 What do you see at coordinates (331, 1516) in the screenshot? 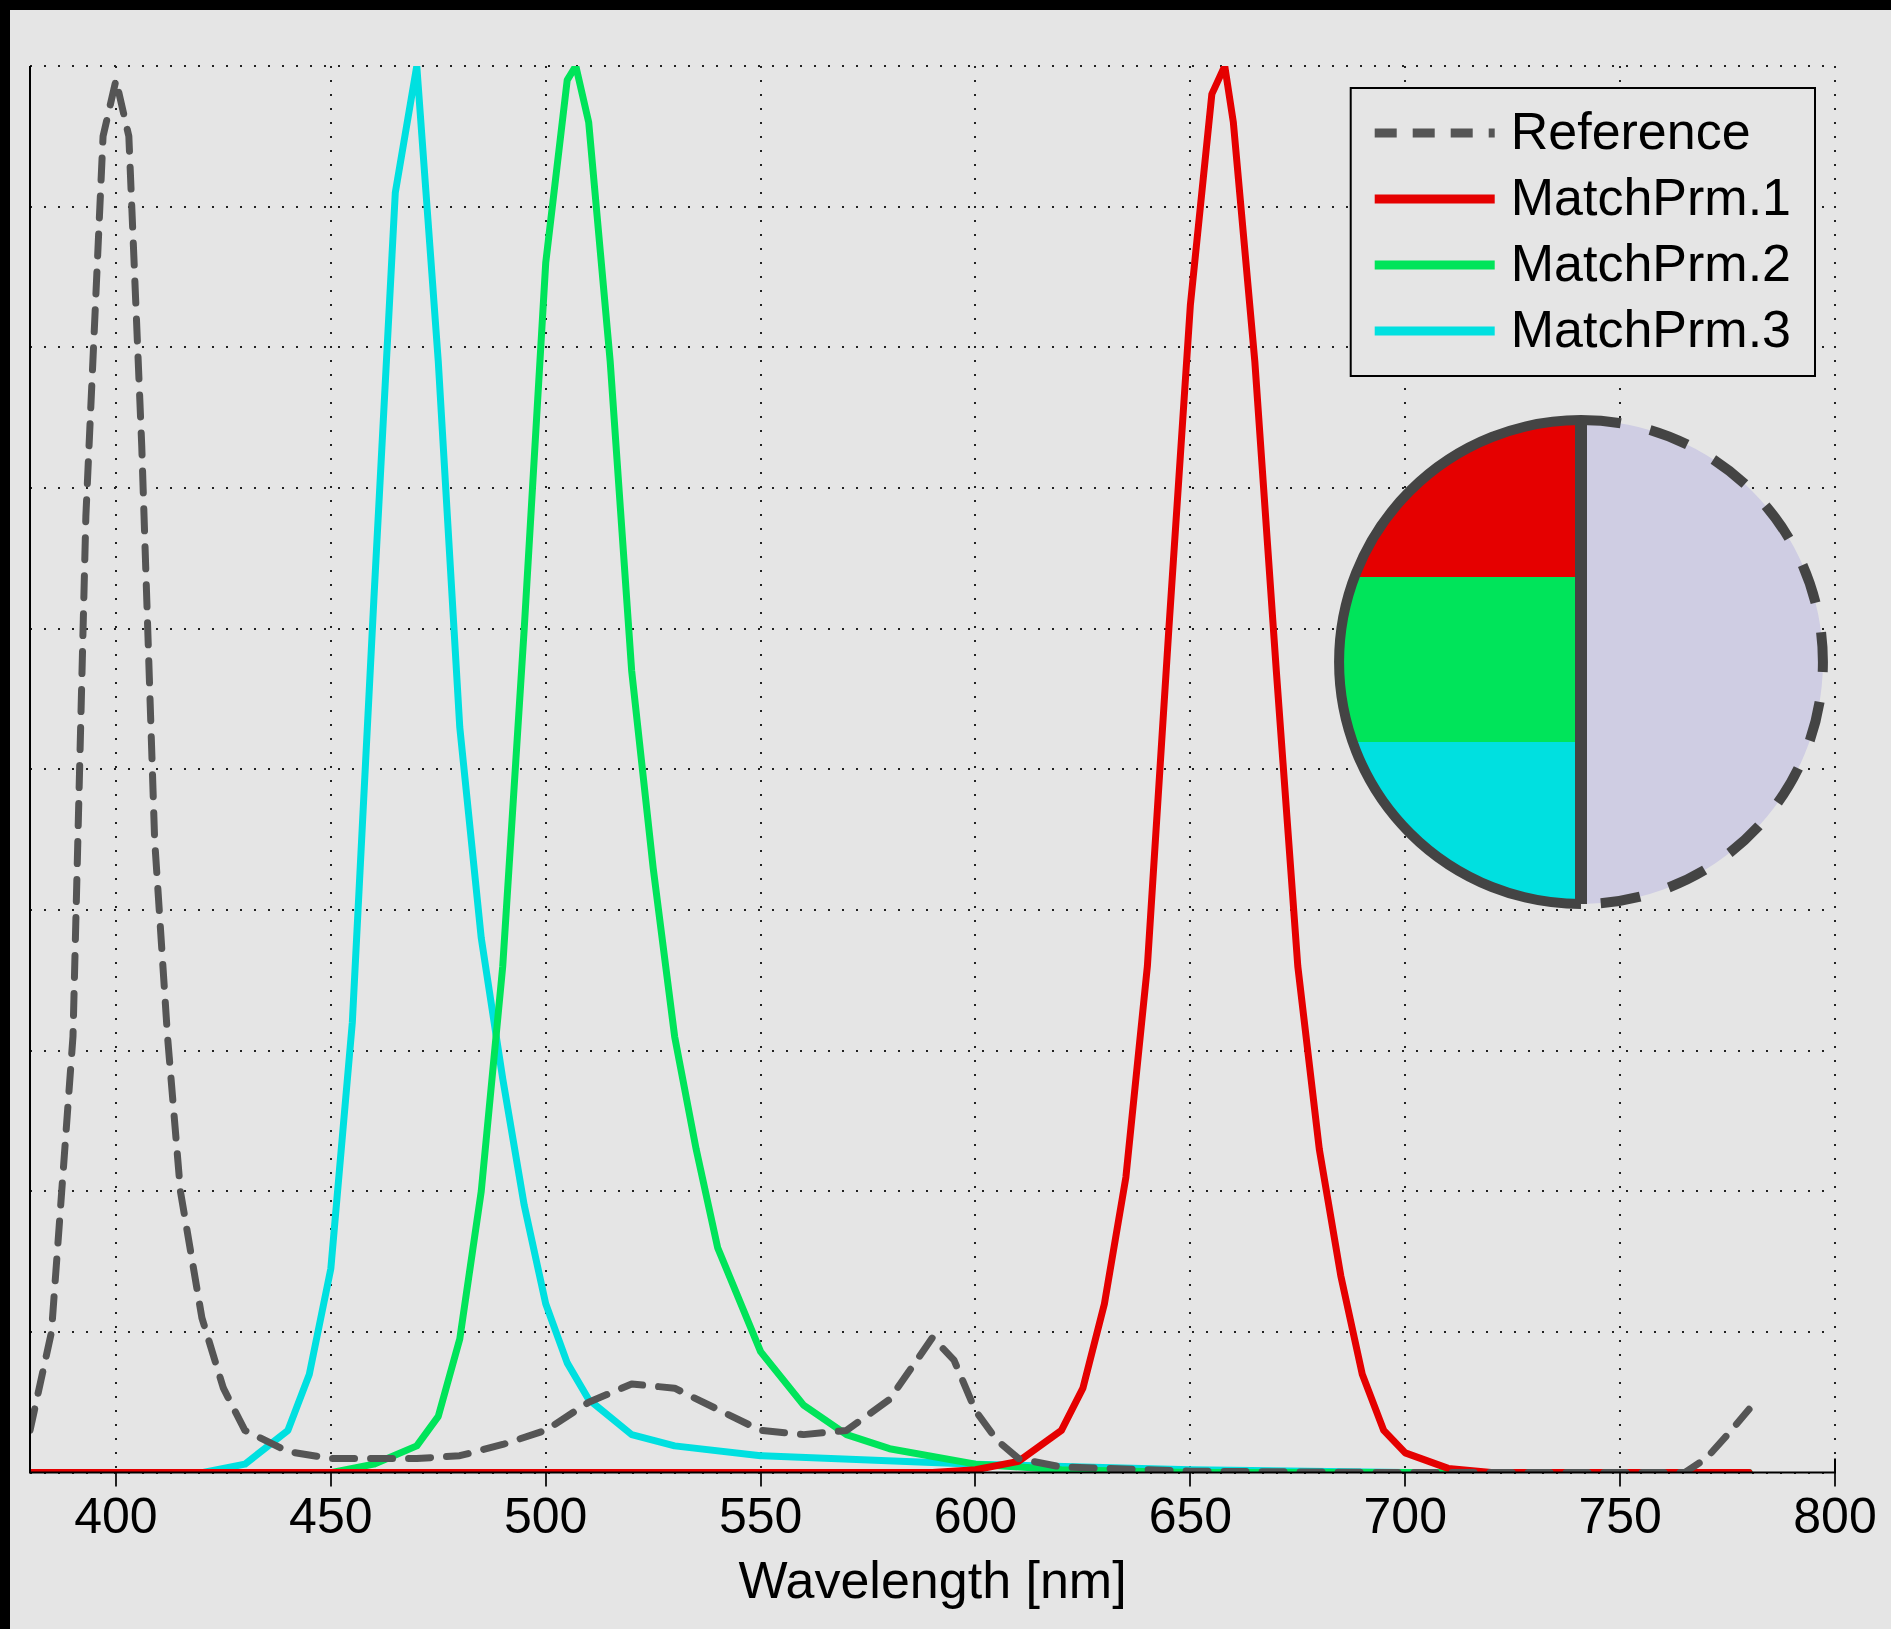
I see `x-tick-label: 450` at bounding box center [331, 1516].